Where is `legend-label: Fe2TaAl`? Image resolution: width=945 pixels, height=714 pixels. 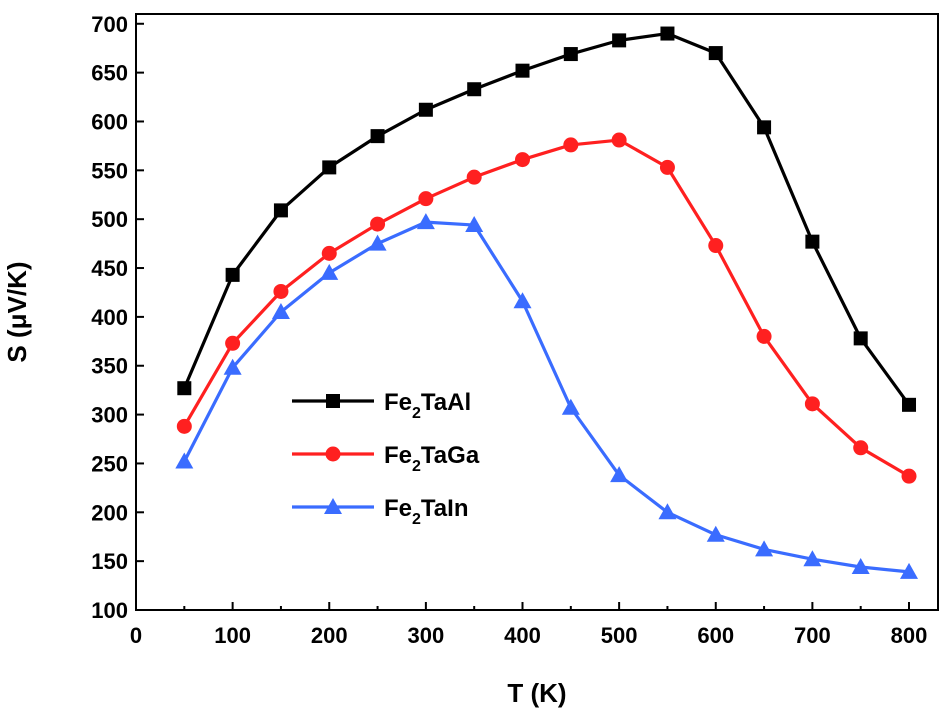
legend-label: Fe2TaAl is located at coordinates (427, 405).